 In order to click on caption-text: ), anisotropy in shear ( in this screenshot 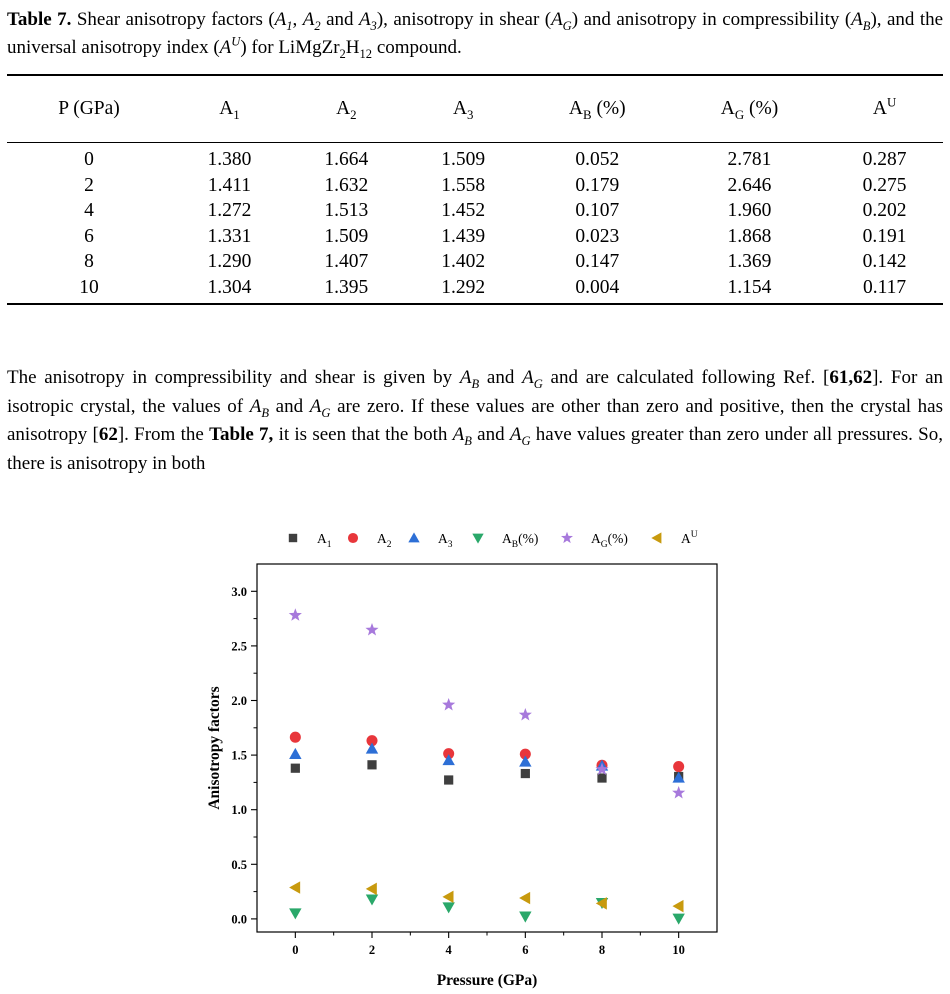, I will do `click(464, 19)`.